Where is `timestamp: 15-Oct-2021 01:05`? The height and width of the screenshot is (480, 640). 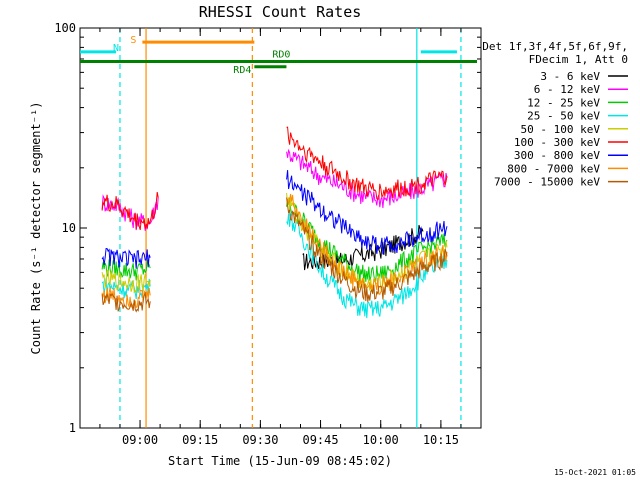 timestamp: 15-Oct-2021 01:05 is located at coordinates (595, 472).